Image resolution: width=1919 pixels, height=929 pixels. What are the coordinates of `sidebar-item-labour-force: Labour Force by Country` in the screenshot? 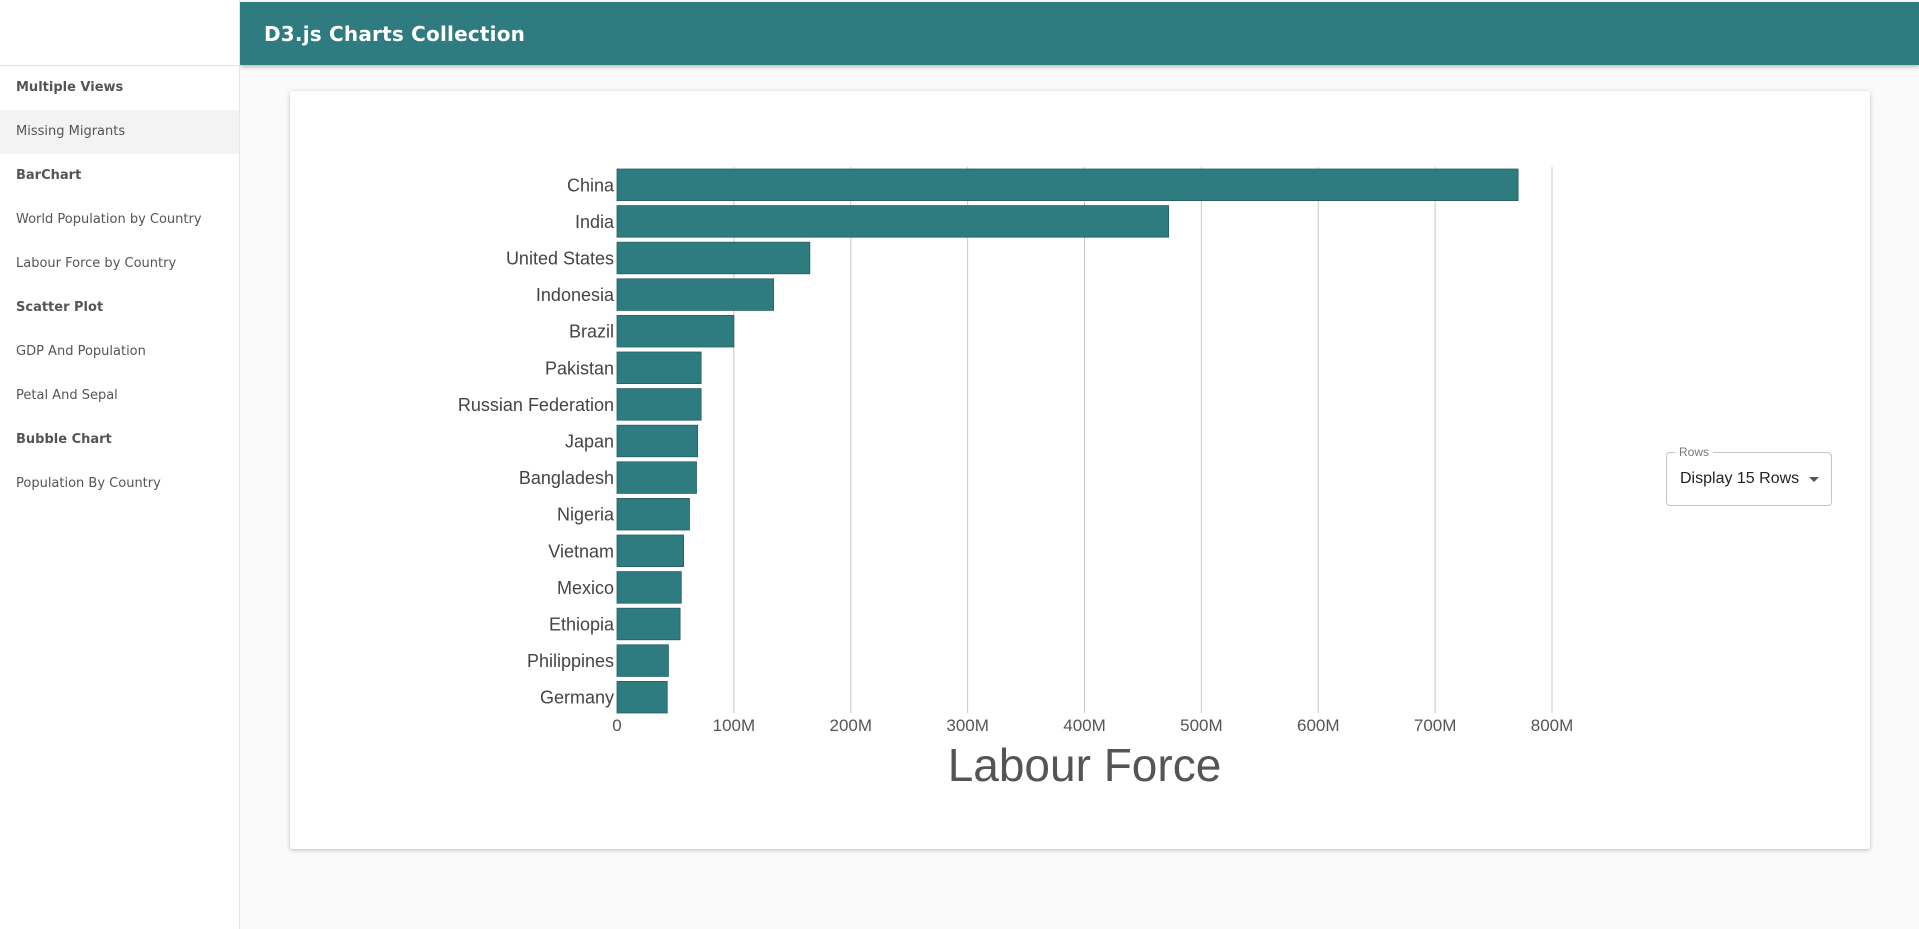 It's located at (96, 263).